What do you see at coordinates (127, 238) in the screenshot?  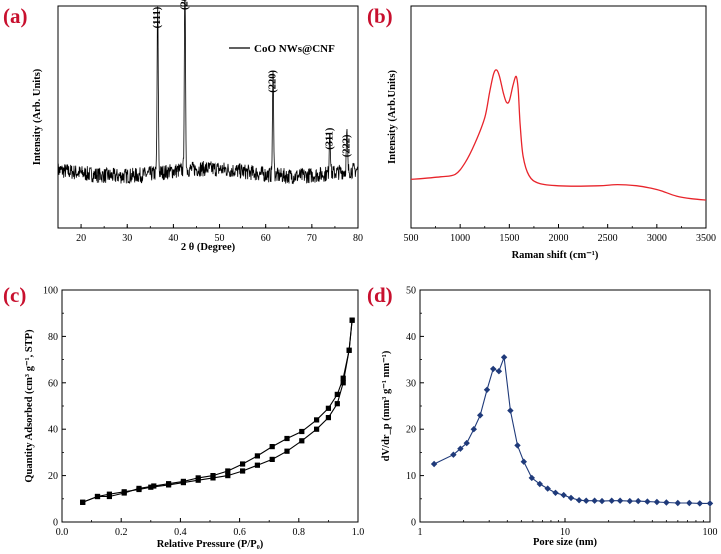 I see `x-tick-label: 30` at bounding box center [127, 238].